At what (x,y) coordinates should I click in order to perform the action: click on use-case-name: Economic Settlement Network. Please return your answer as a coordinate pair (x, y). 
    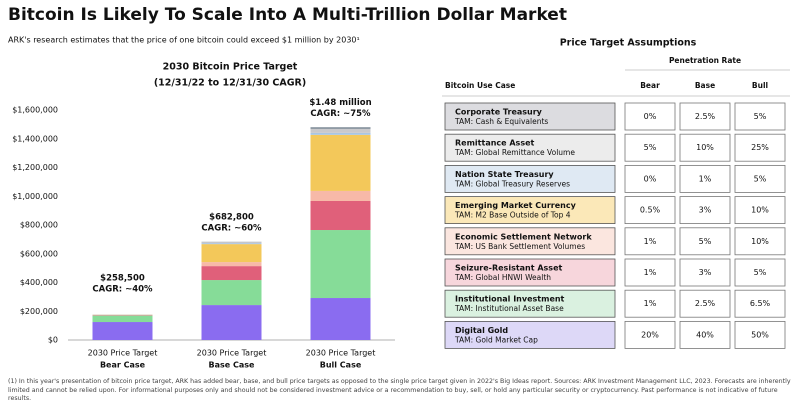
    Looking at the image, I should click on (523, 236).